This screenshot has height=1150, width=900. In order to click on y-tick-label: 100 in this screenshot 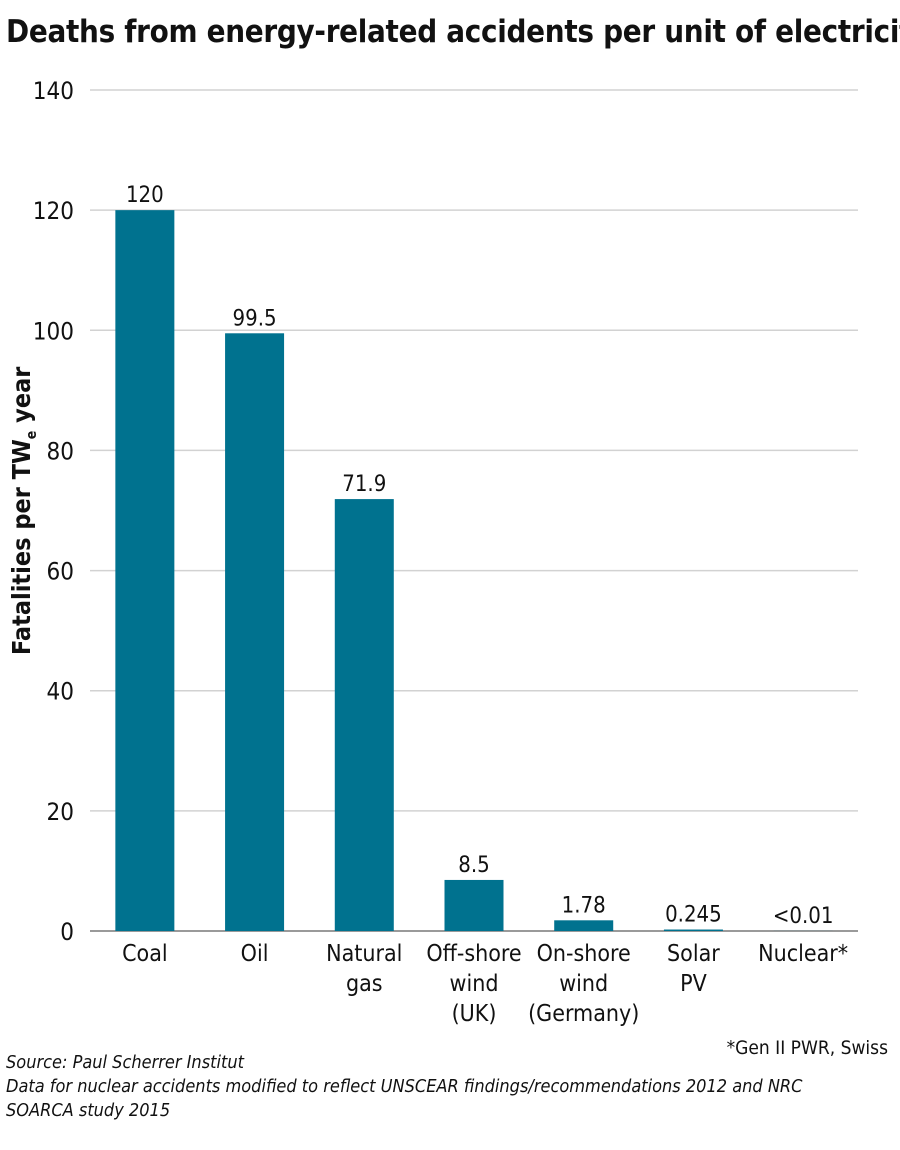, I will do `click(53, 331)`.